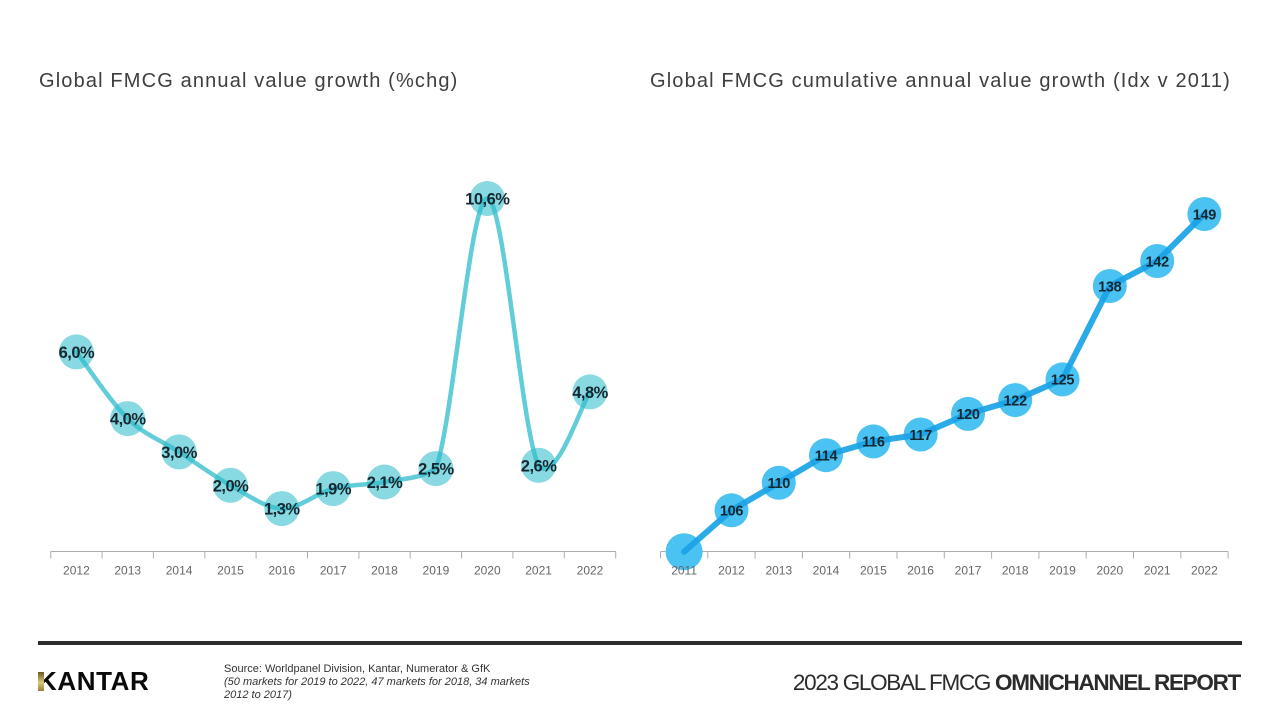 This screenshot has height=720, width=1280. Describe the element at coordinates (1016, 401) in the screenshot. I see `svg-text: 122` at that location.